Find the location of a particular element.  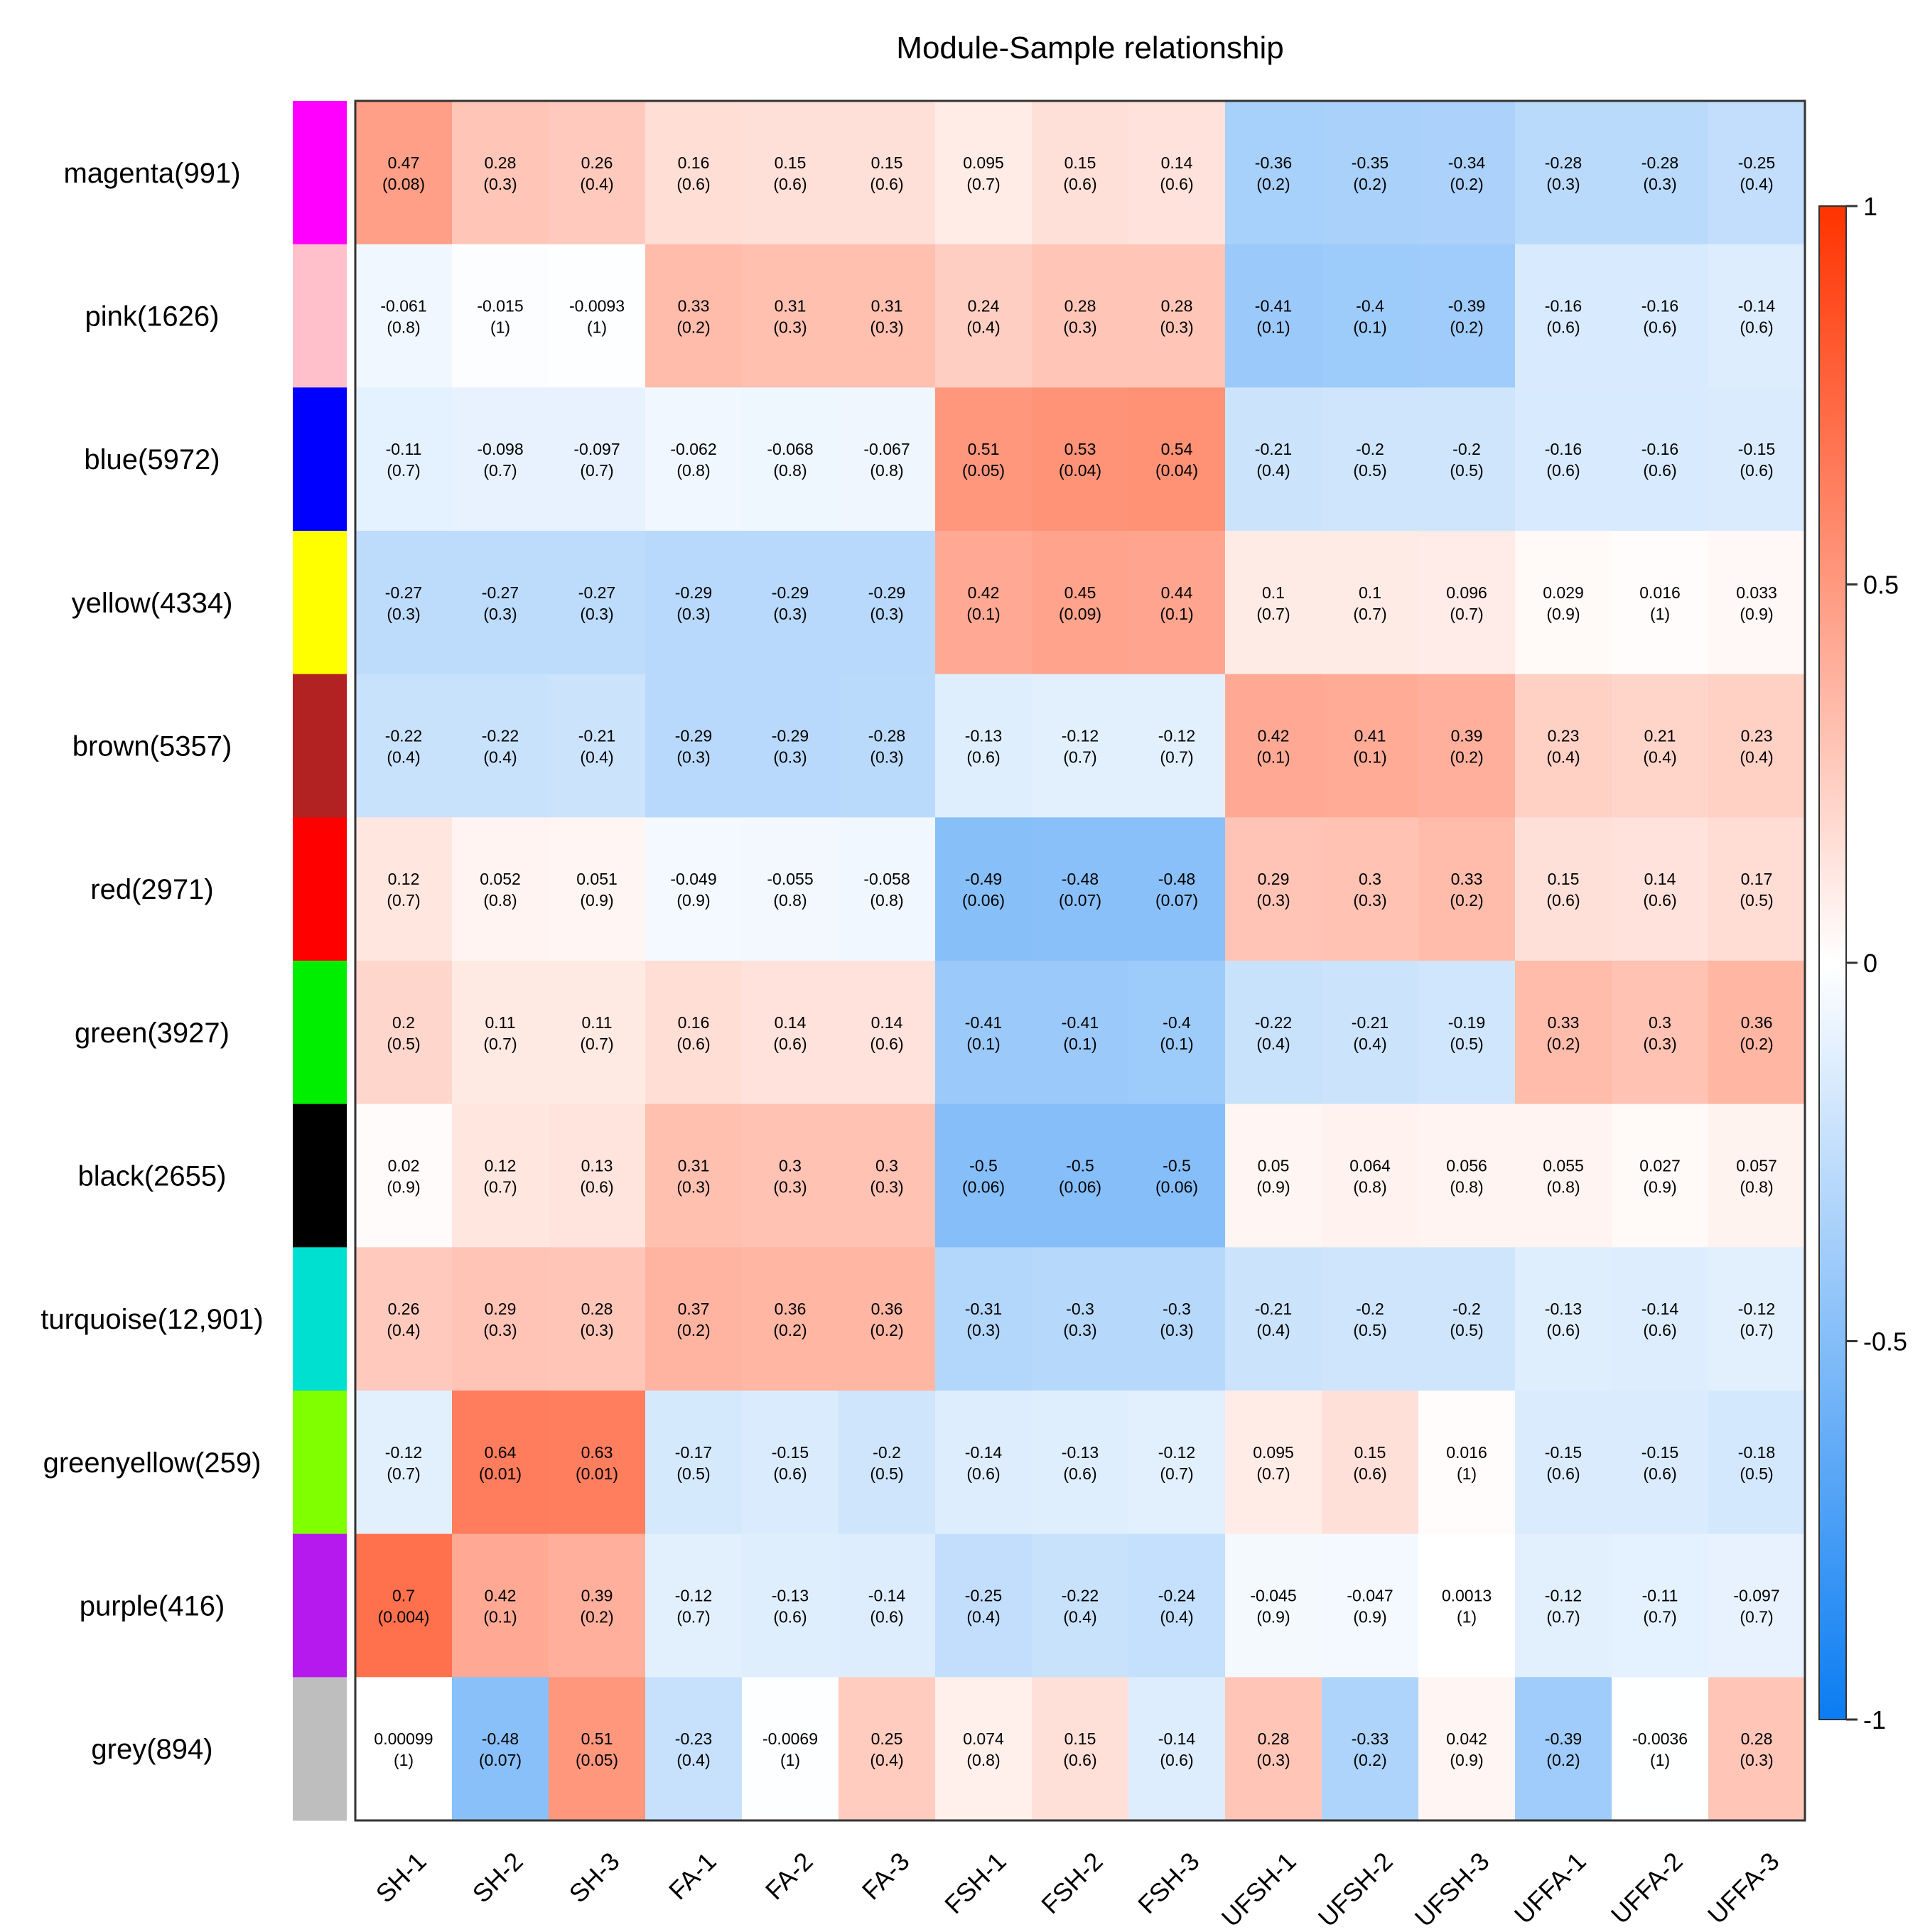

cell-correlation: 0.027 is located at coordinates (1660, 1166).